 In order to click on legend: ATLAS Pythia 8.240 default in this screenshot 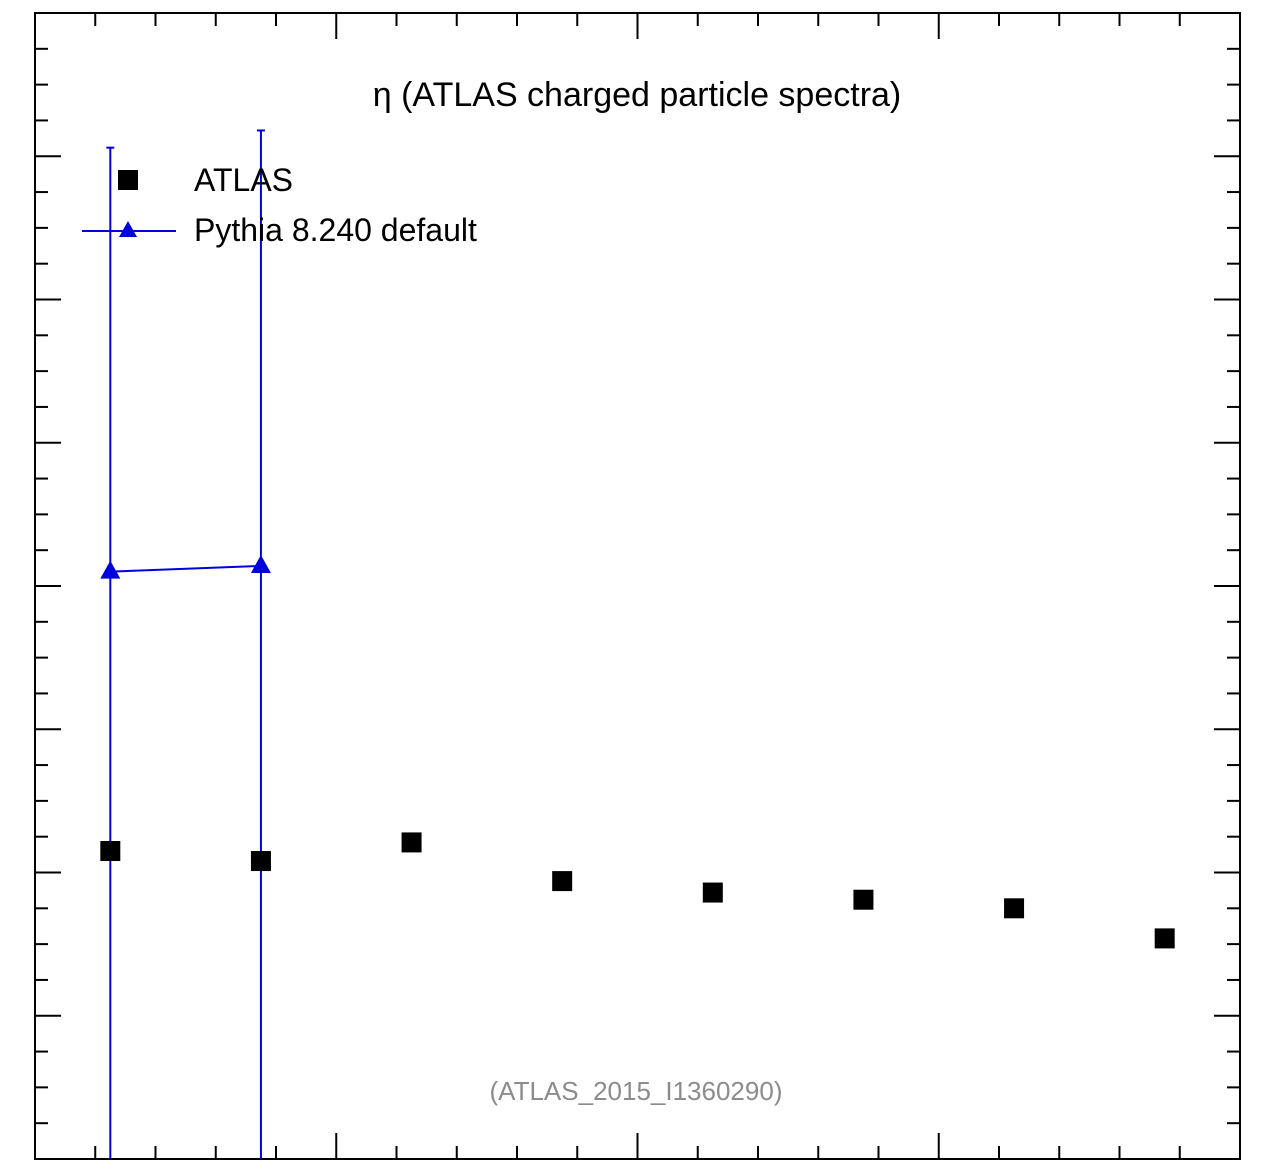, I will do `click(279, 205)`.